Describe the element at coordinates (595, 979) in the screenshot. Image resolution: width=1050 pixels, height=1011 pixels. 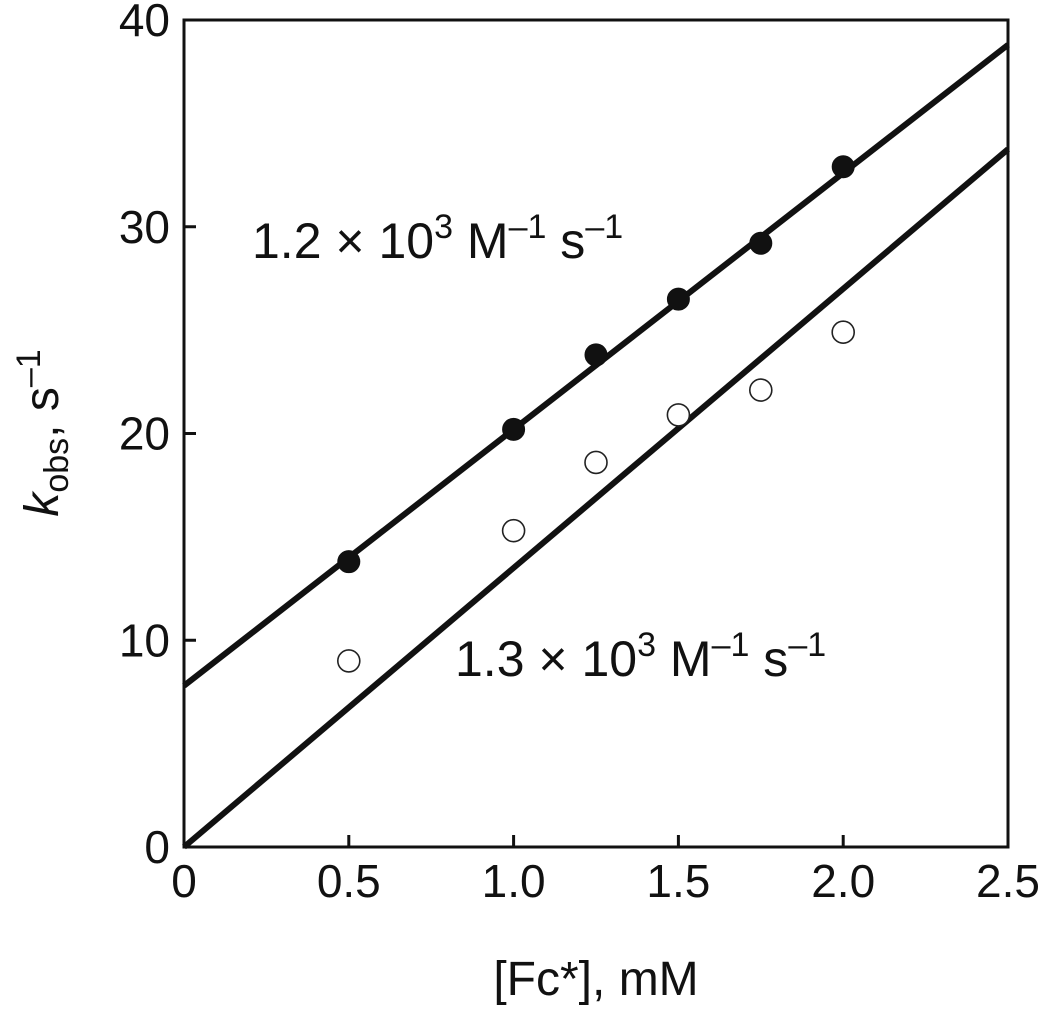
I see `x-axis-title: [Fc*], mM` at that location.